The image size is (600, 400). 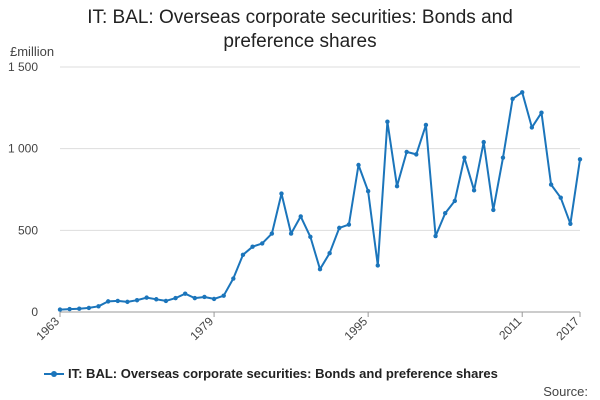 I want to click on x-tick-label: 2011, so click(x=510, y=328).